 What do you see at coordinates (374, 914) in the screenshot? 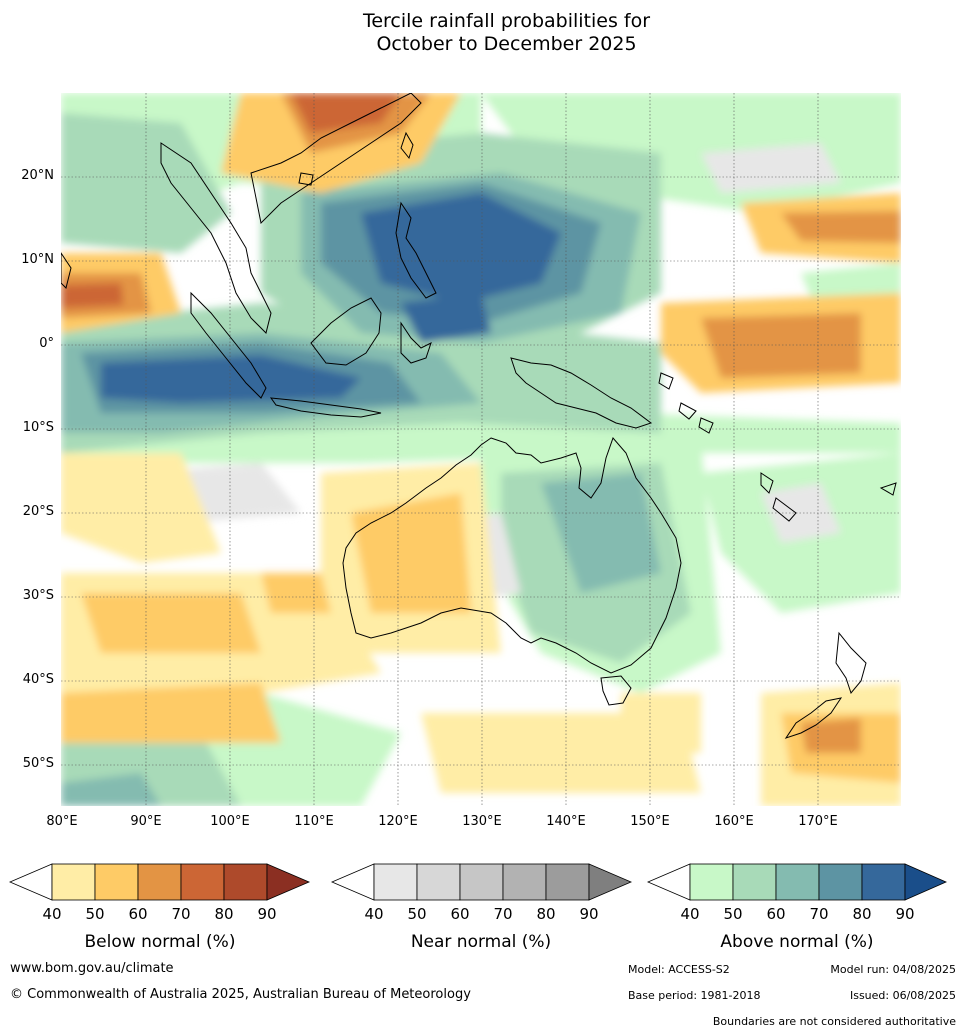
I see `near-tick-40: 40` at bounding box center [374, 914].